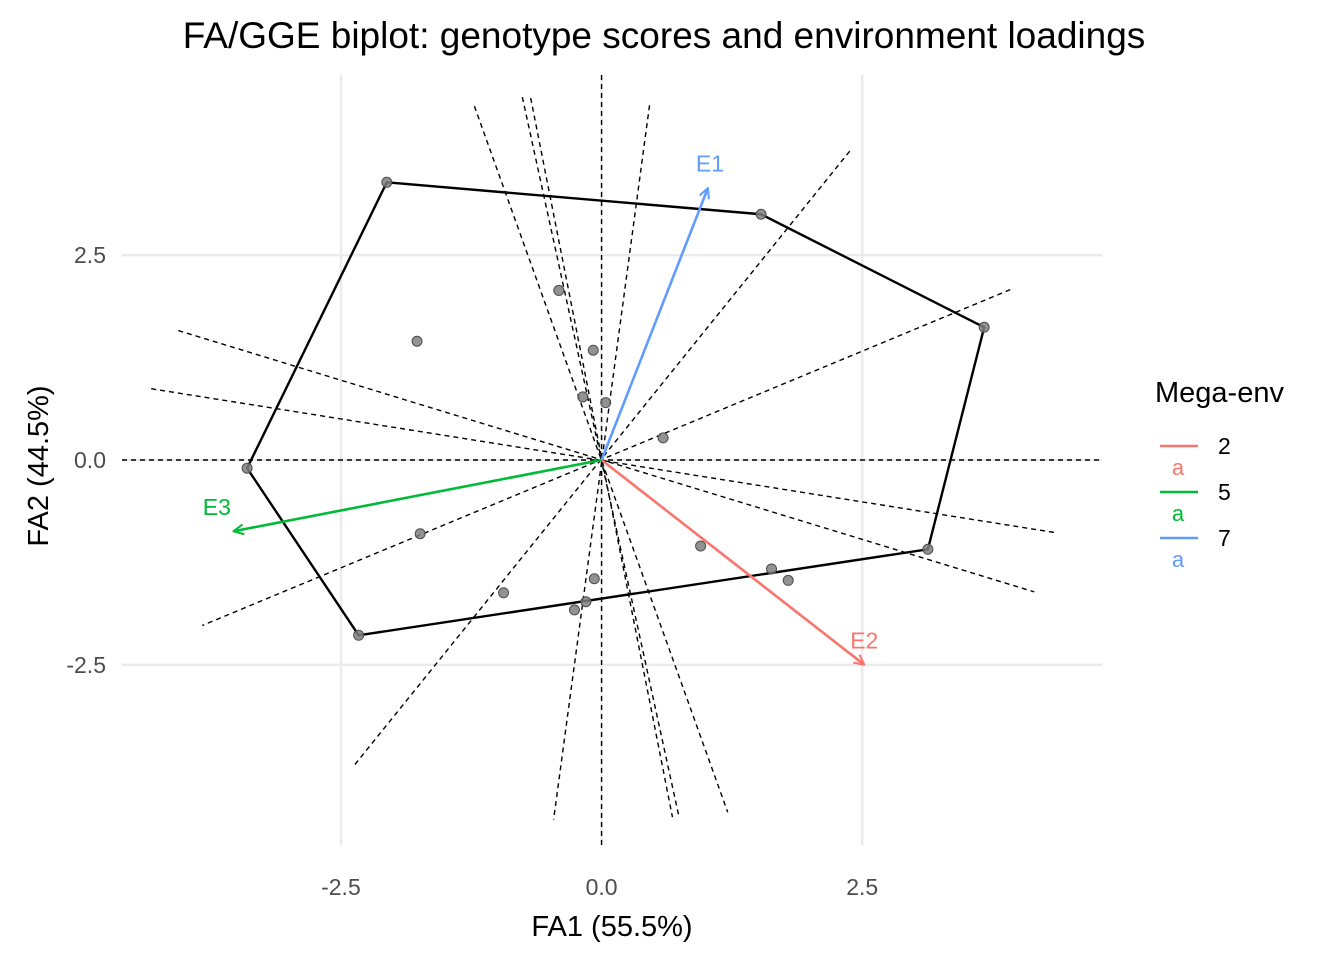  Describe the element at coordinates (862, 887) in the screenshot. I see `x-tick-label: 2.5` at that location.